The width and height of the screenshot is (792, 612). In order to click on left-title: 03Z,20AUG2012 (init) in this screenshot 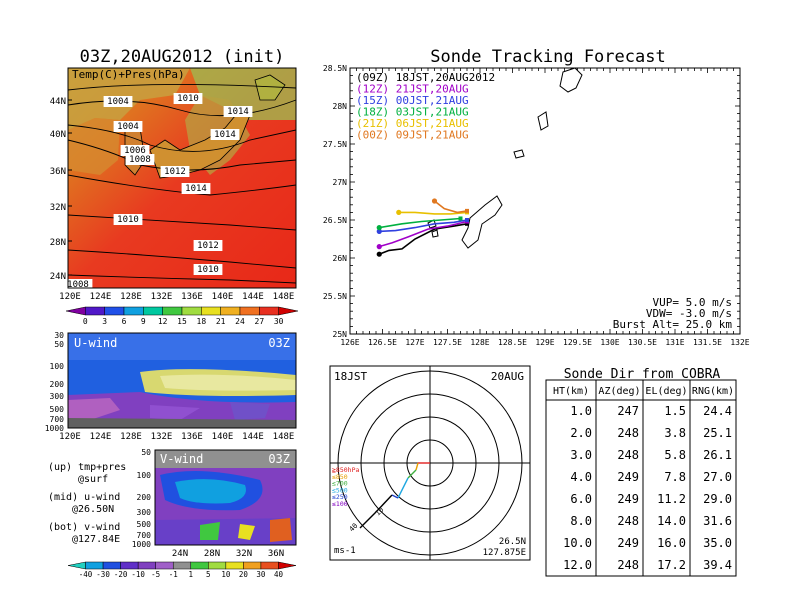, I will do `click(182, 57)`.